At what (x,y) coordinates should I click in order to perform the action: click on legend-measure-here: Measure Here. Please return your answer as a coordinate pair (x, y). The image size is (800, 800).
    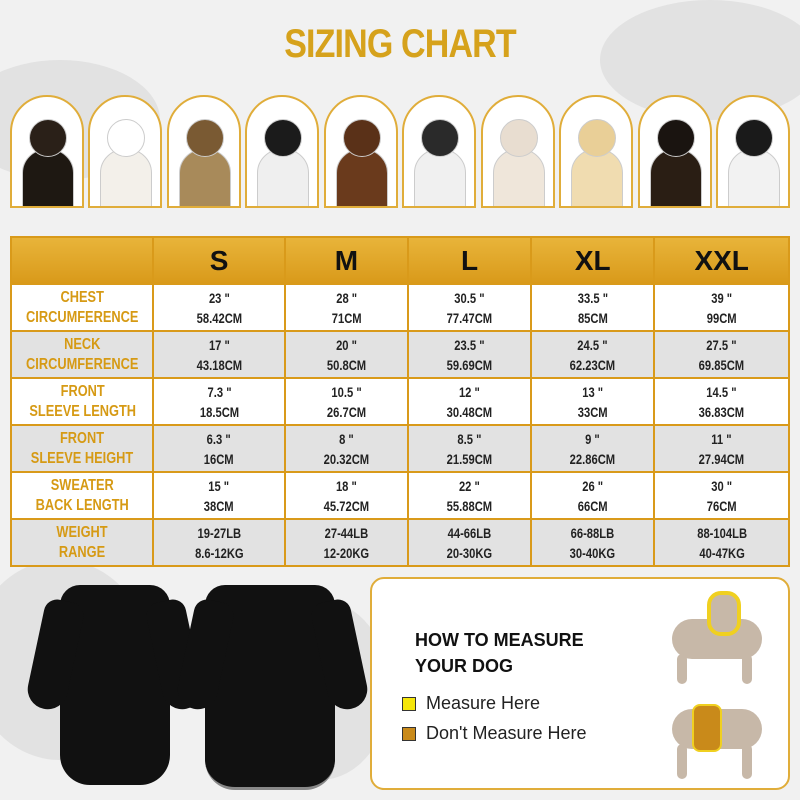
    Looking at the image, I should click on (471, 703).